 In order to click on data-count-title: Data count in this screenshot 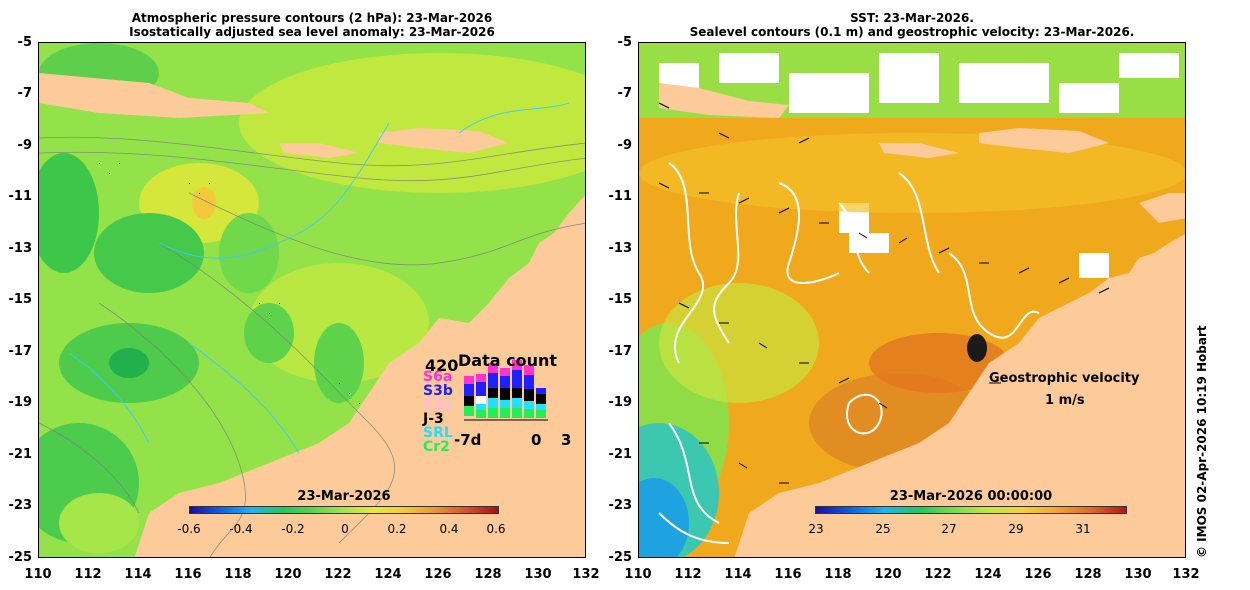, I will do `click(507, 360)`.